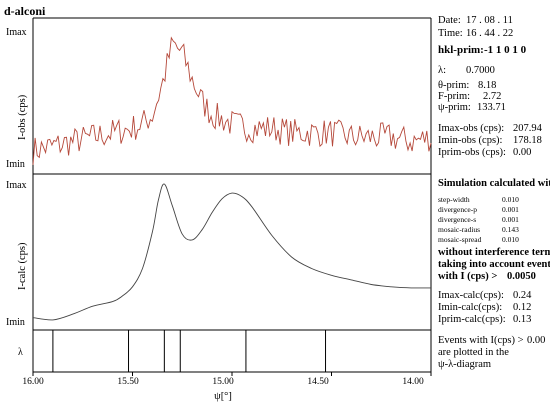  What do you see at coordinates (494, 183) in the screenshot?
I see `simulation-title: Simulation calculated with` at bounding box center [494, 183].